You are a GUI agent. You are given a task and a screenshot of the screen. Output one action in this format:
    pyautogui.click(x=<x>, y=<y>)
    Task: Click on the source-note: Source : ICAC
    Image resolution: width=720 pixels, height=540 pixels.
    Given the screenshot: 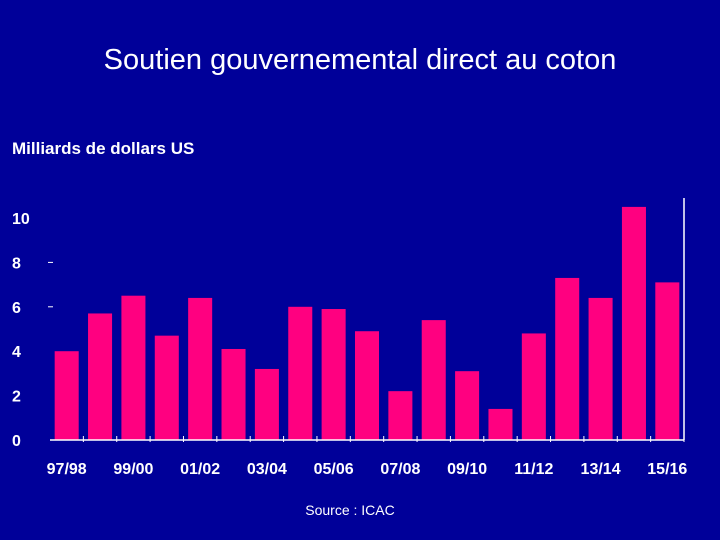 What is the action you would take?
    pyautogui.click(x=350, y=510)
    